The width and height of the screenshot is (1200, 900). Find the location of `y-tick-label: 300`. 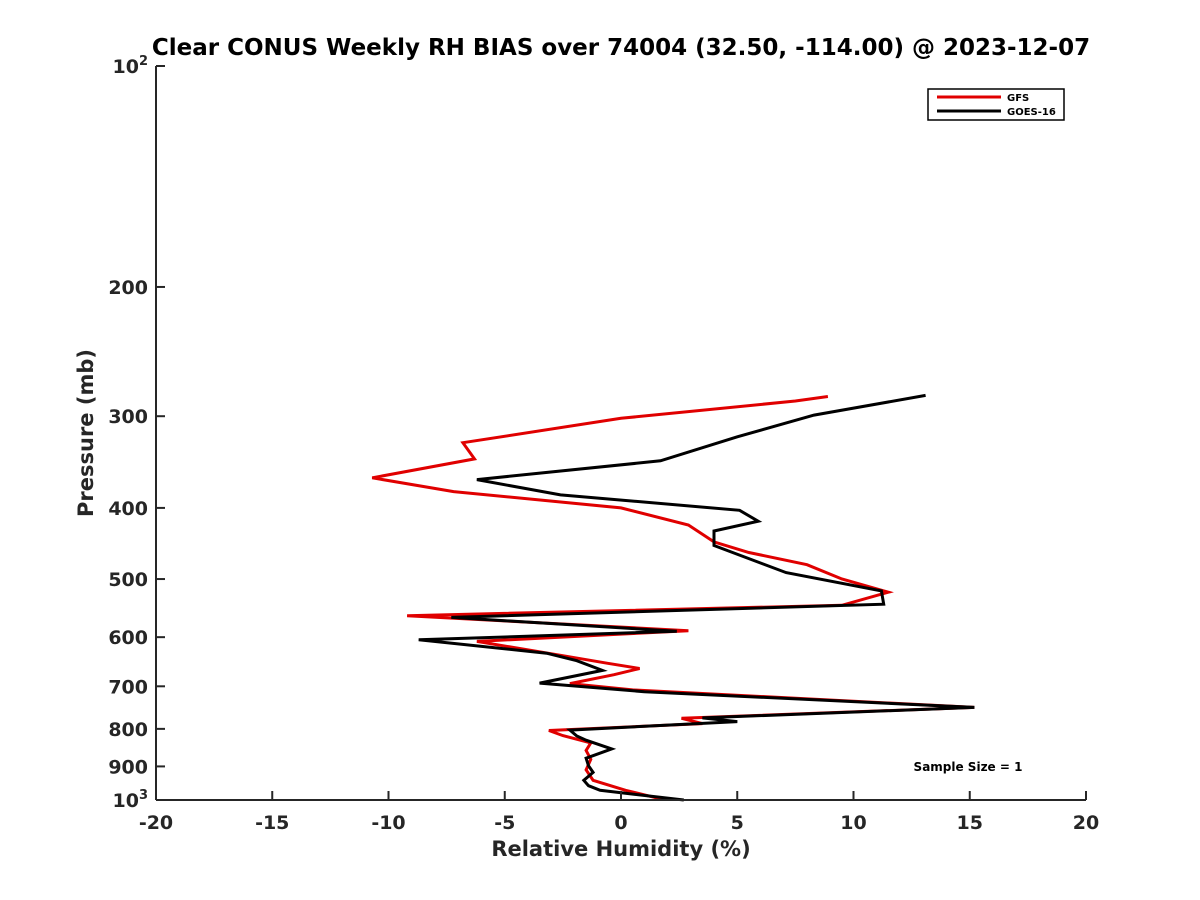

y-tick-label: 300 is located at coordinates (128, 417).